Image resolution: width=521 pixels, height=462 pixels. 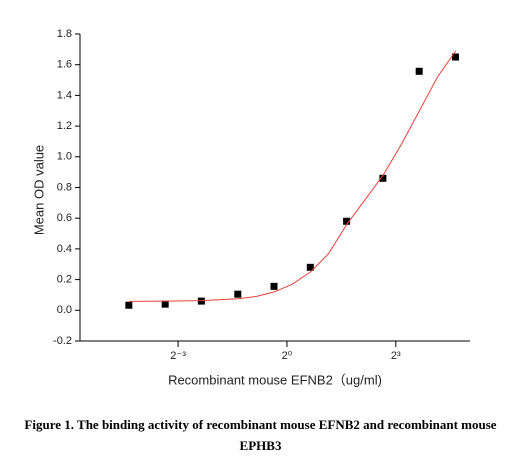 What do you see at coordinates (64, 65) in the screenshot?
I see `y-tick-label: 1.6` at bounding box center [64, 65].